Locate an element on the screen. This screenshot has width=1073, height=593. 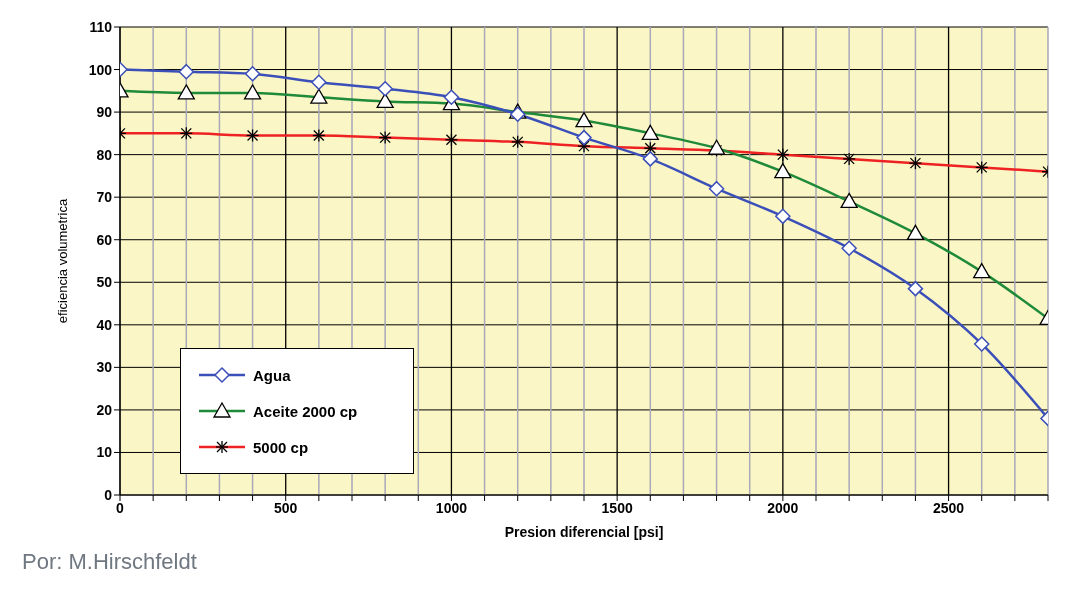
x-axis-title: Presion diferencial [psi] is located at coordinates (584, 532).